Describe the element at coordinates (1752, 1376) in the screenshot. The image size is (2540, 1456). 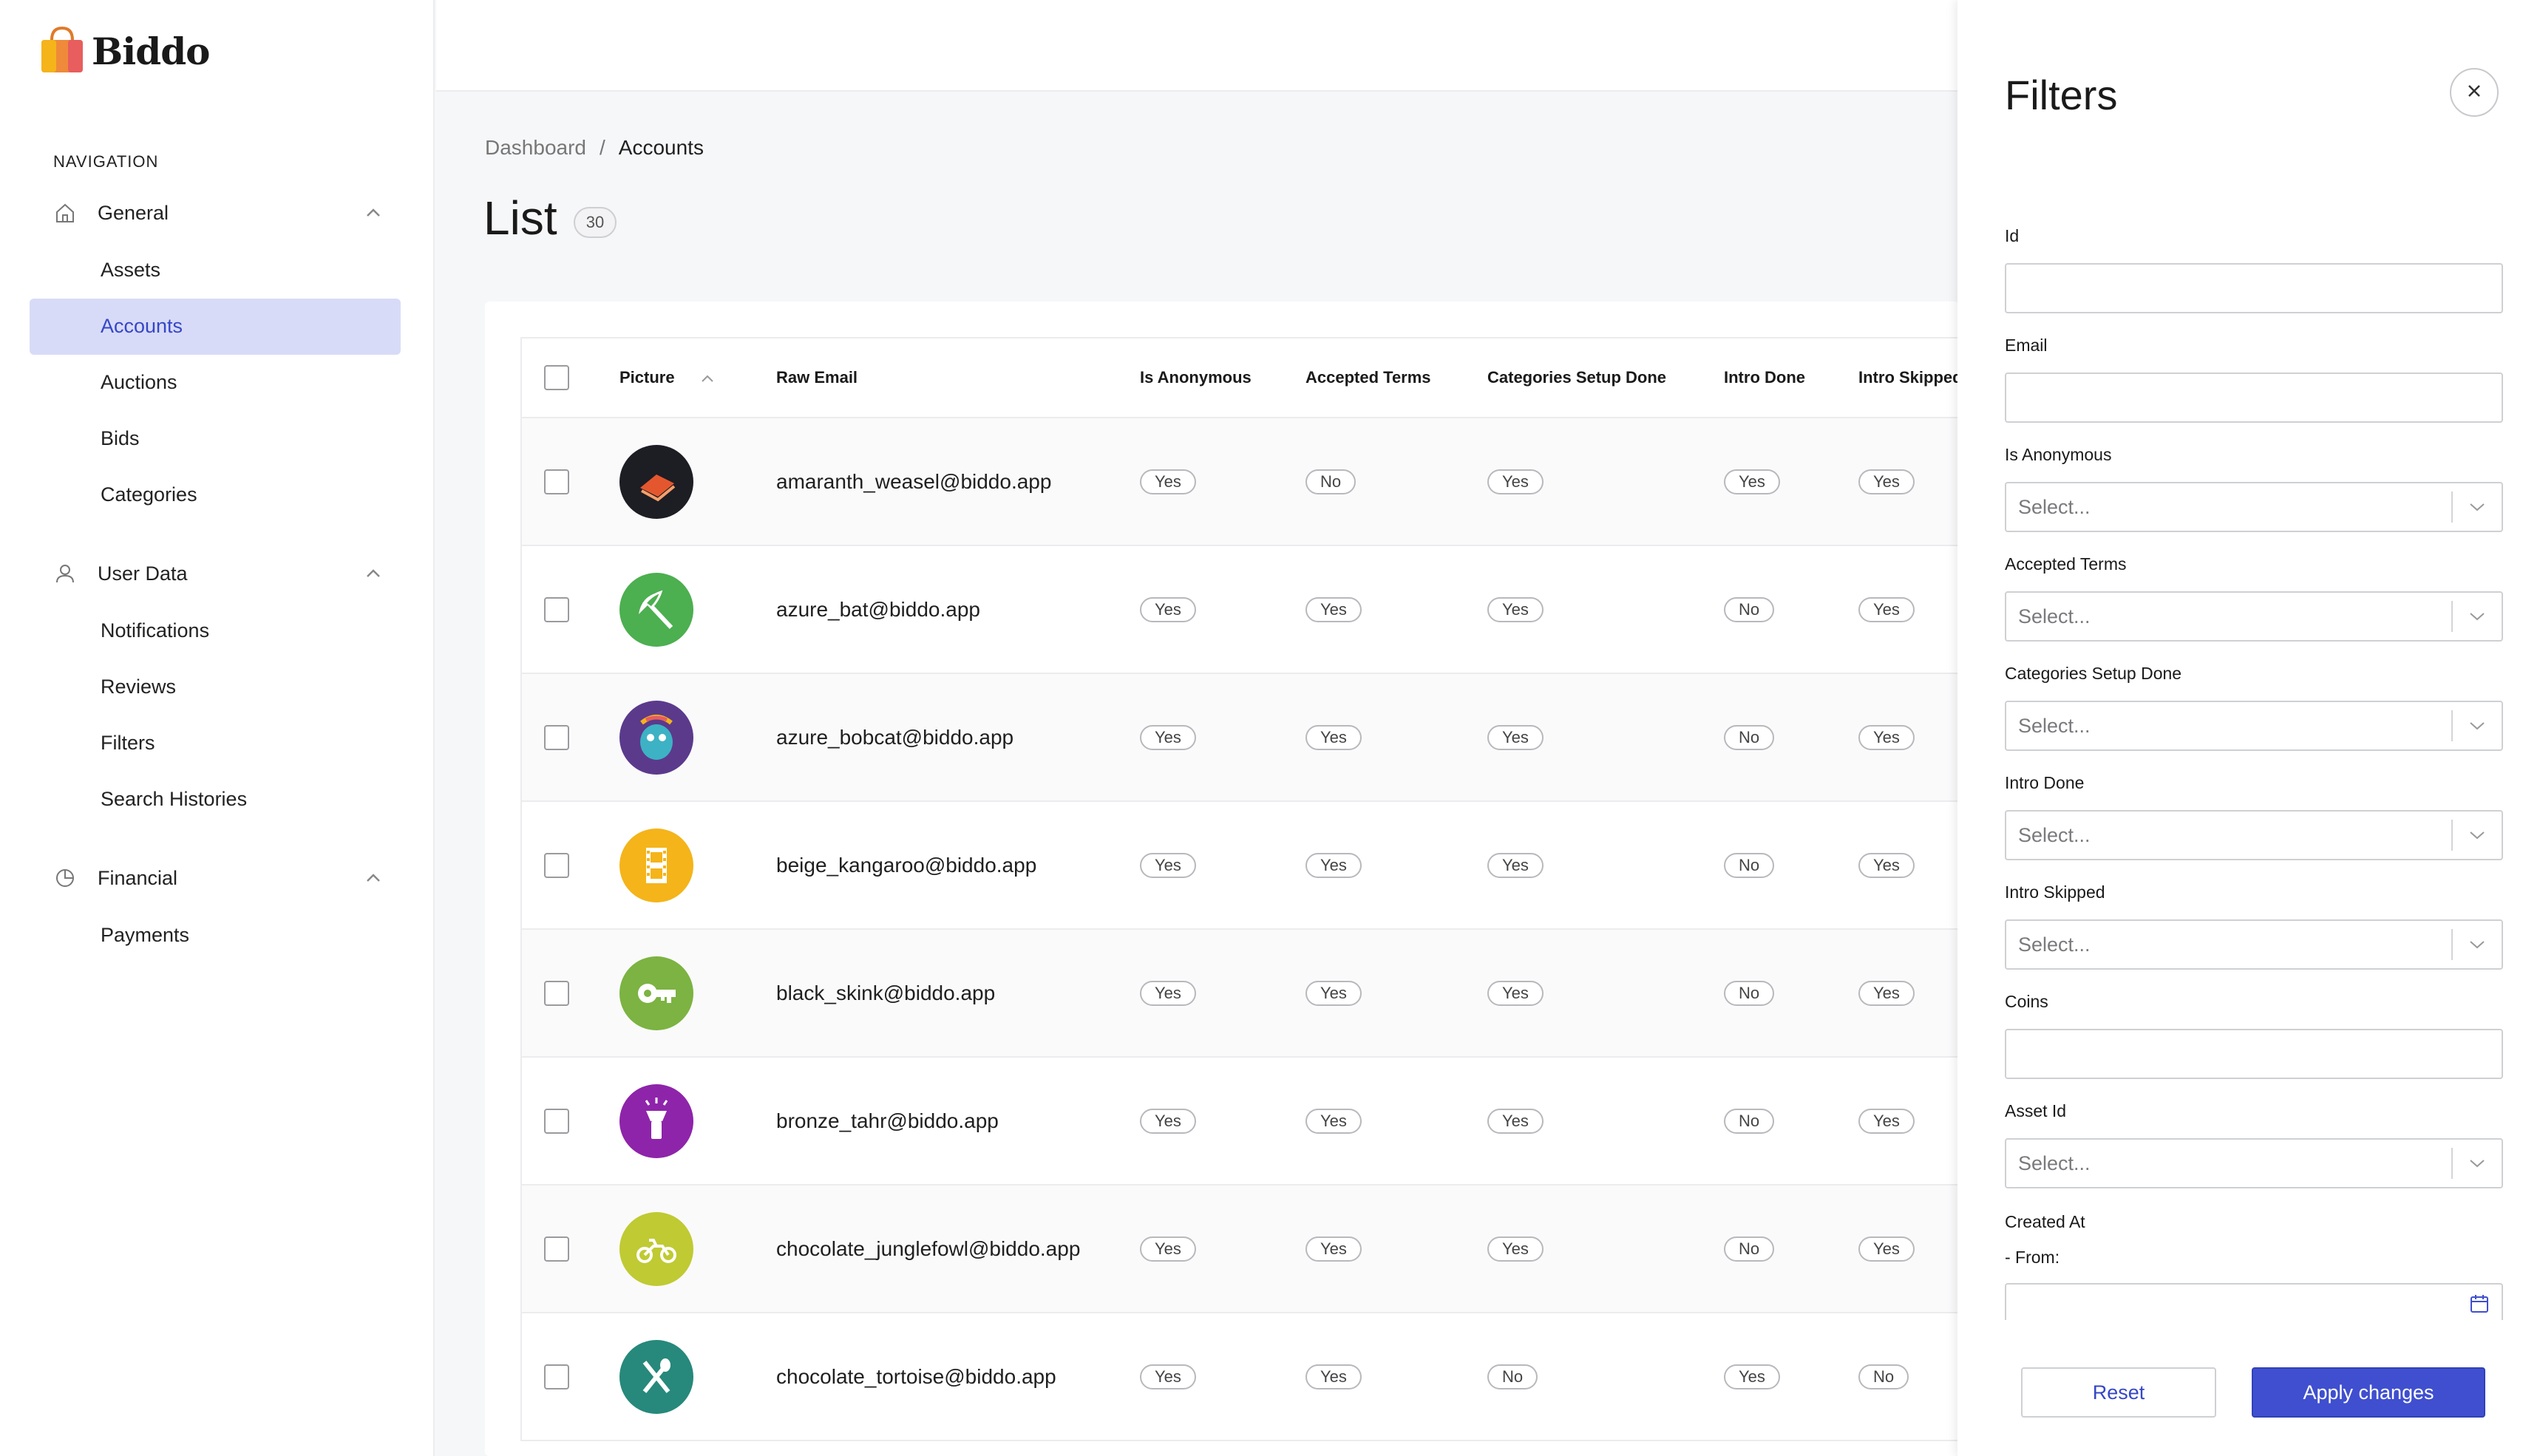
I see `intro-done-badge: Yes` at that location.